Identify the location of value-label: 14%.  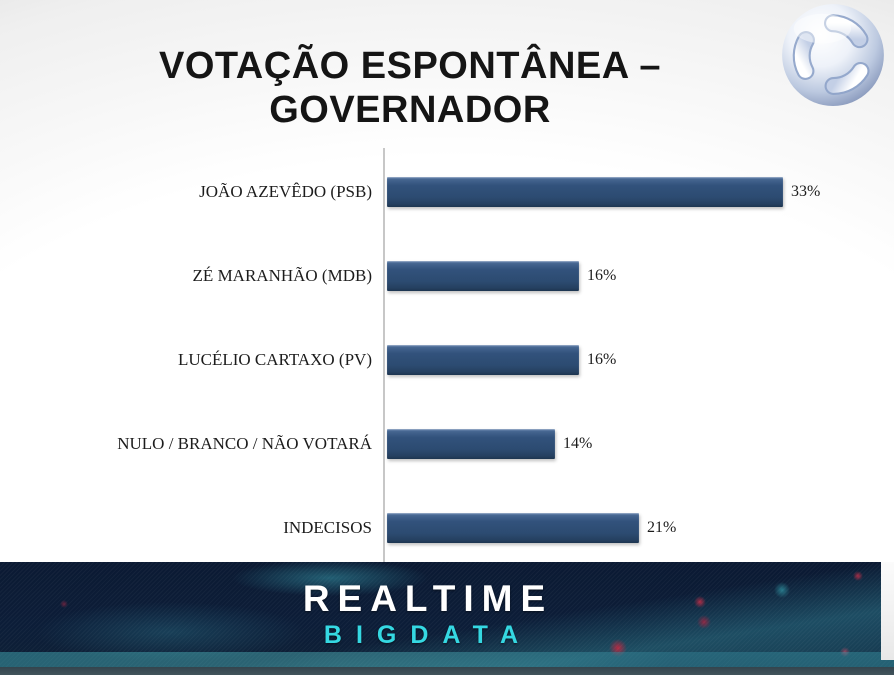
(578, 443).